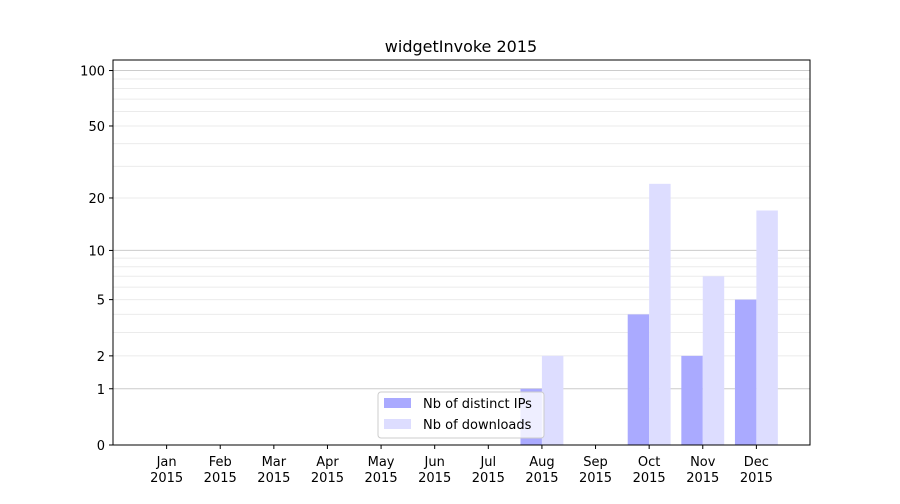 The height and width of the screenshot is (504, 900). I want to click on x-tick-label: Nov 2015, so click(702, 470).